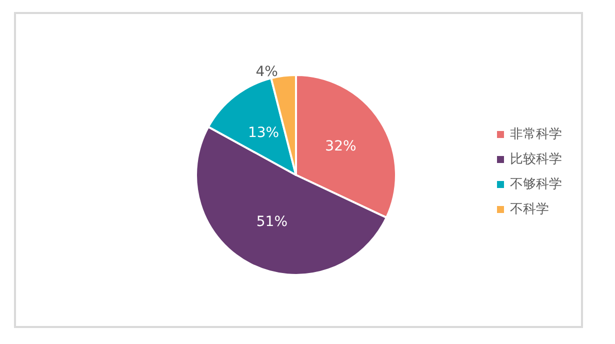 This screenshot has width=615, height=344. I want to click on legend-label: 不科学, so click(529, 209).